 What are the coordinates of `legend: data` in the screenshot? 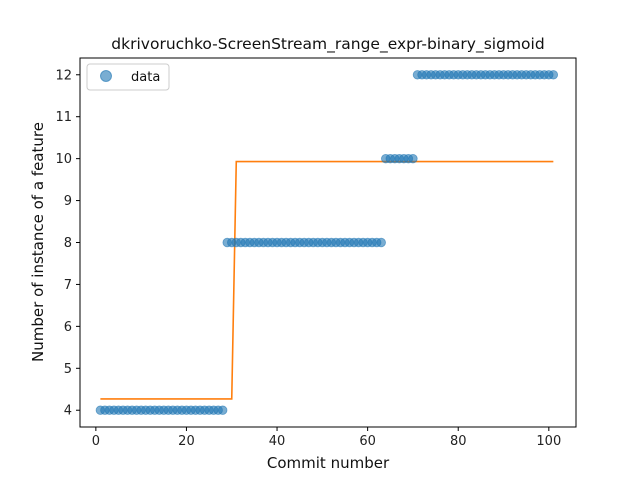 It's located at (128, 77).